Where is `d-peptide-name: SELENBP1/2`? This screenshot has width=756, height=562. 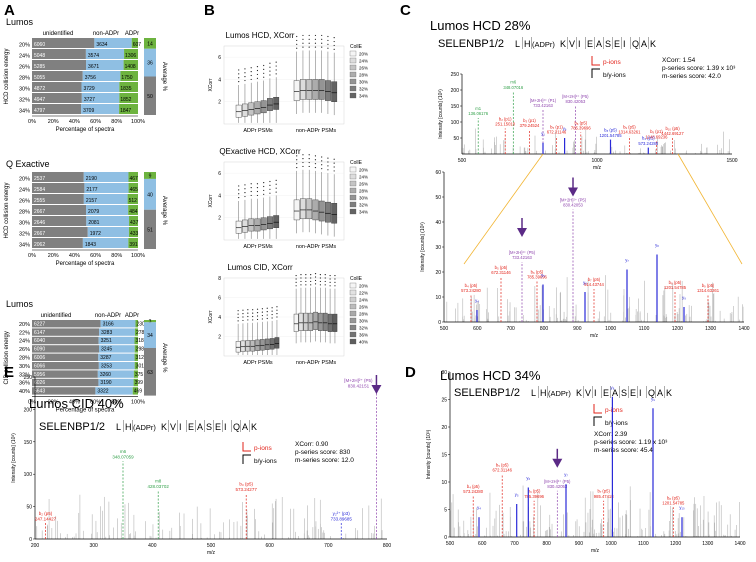
d-peptide-name: SELENBP1/2 is located at coordinates (487, 393).